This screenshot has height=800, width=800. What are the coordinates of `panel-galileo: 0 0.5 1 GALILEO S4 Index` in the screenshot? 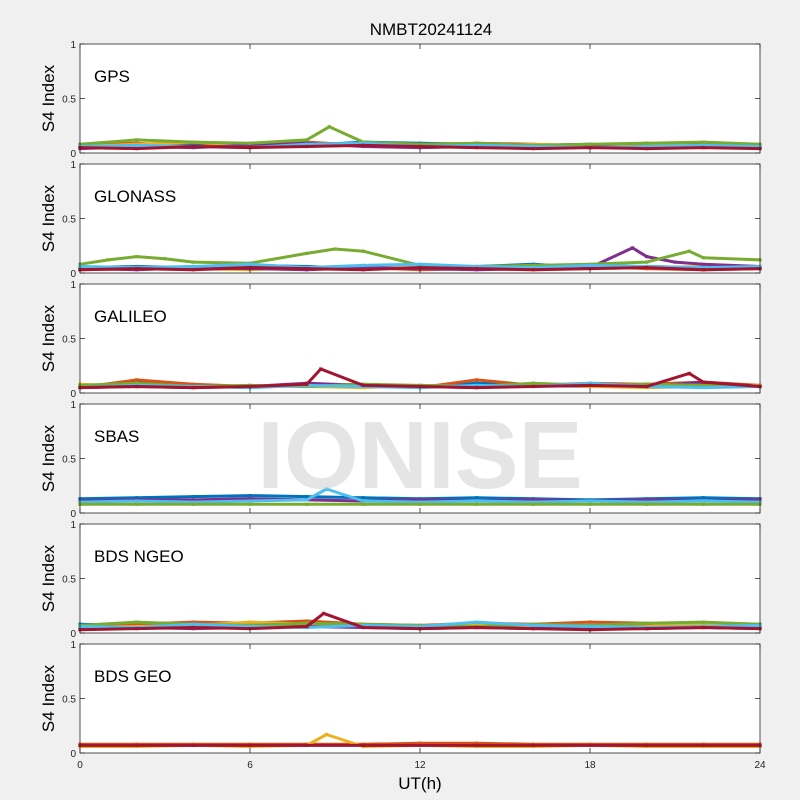 It's located at (400, 340).